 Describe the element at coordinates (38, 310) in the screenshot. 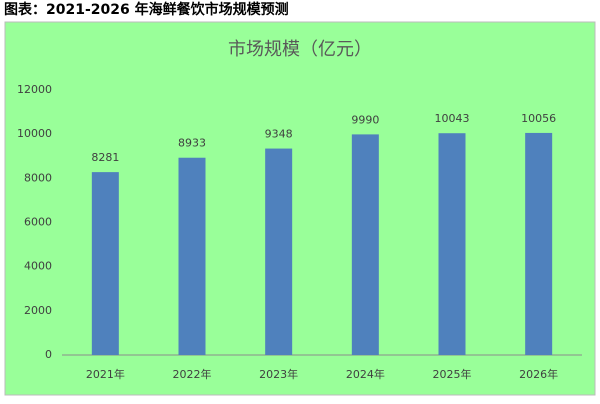

I see `y-tick-label: 2000` at that location.